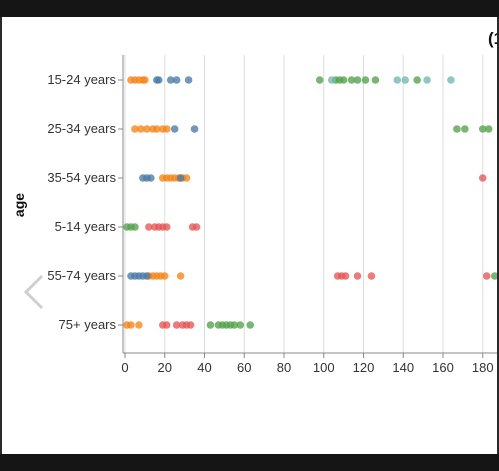 This screenshot has width=499, height=471. I want to click on x-tick-label: 0, so click(124, 367).